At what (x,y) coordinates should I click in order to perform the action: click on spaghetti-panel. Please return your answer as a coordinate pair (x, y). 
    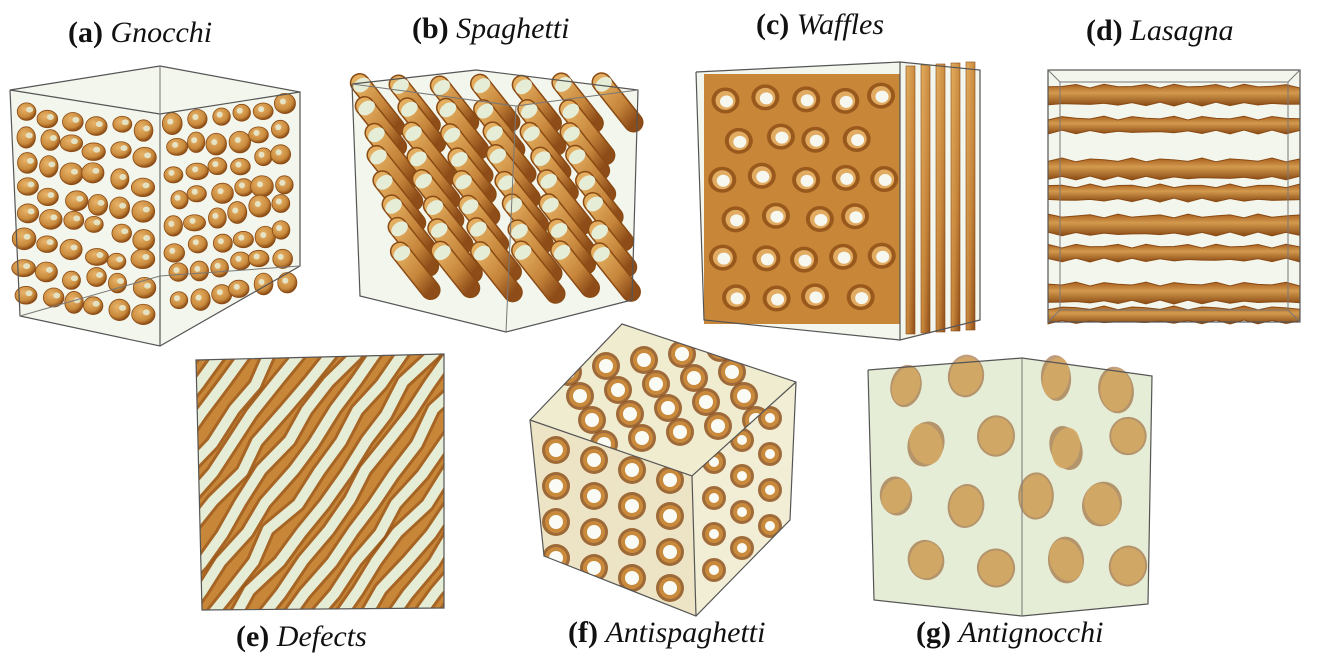
    Looking at the image, I should click on (496, 201).